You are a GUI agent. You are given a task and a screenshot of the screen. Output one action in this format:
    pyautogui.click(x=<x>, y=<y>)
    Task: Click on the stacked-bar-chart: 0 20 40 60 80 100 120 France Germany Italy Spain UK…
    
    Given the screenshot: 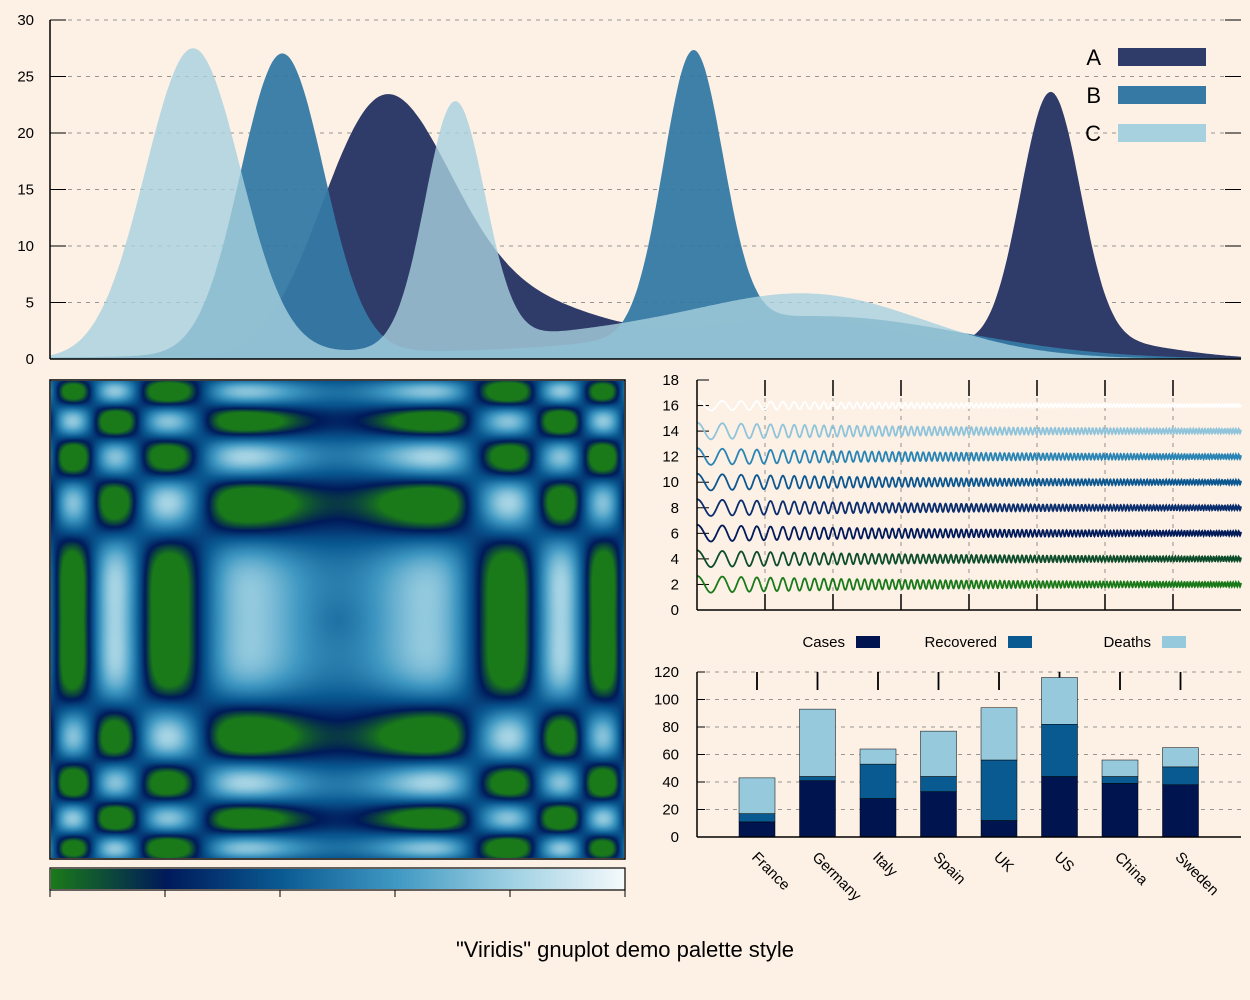 What is the action you would take?
    pyautogui.click(x=947, y=769)
    